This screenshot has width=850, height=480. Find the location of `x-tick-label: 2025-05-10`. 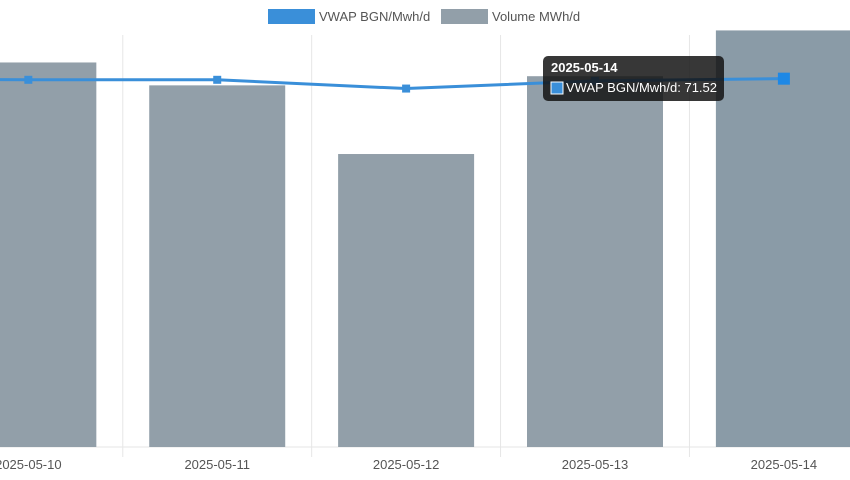

x-tick-label: 2025-05-10 is located at coordinates (31, 464).